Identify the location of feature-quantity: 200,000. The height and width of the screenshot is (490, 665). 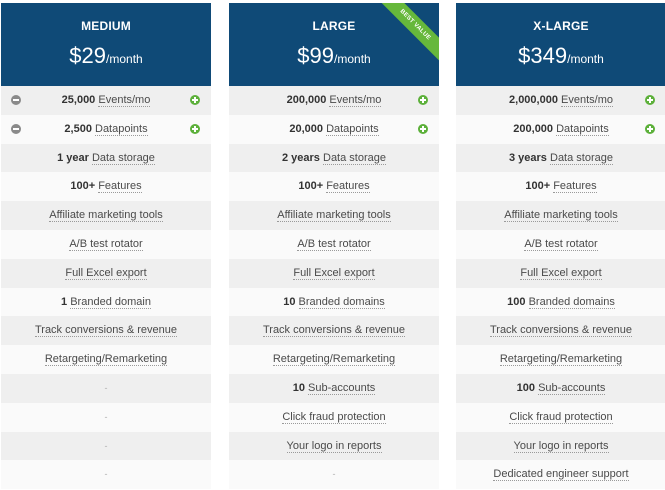
(533, 128).